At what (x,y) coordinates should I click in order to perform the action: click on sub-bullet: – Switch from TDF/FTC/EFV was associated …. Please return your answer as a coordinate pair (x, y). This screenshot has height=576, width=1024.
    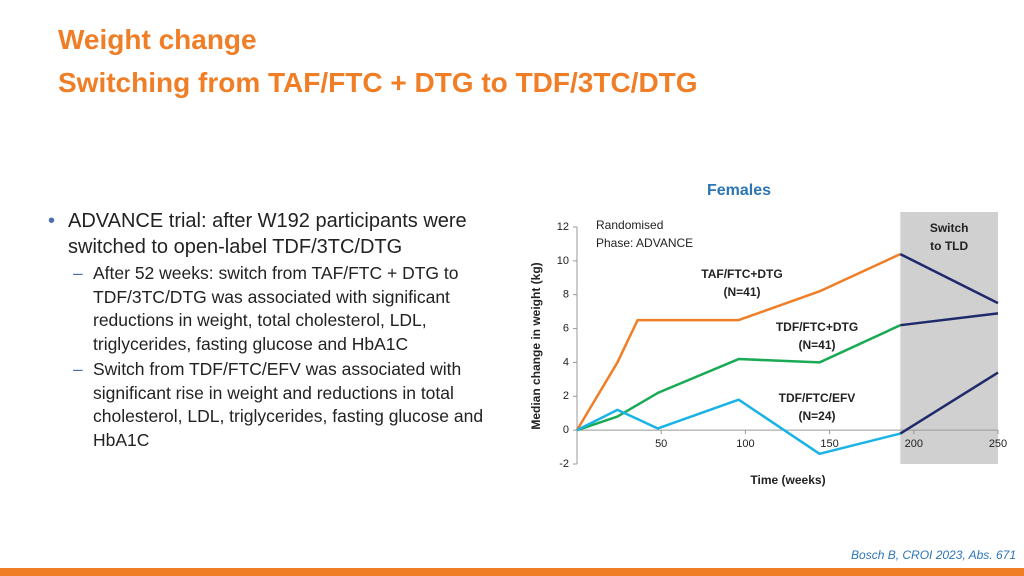
    Looking at the image, I should click on (278, 404).